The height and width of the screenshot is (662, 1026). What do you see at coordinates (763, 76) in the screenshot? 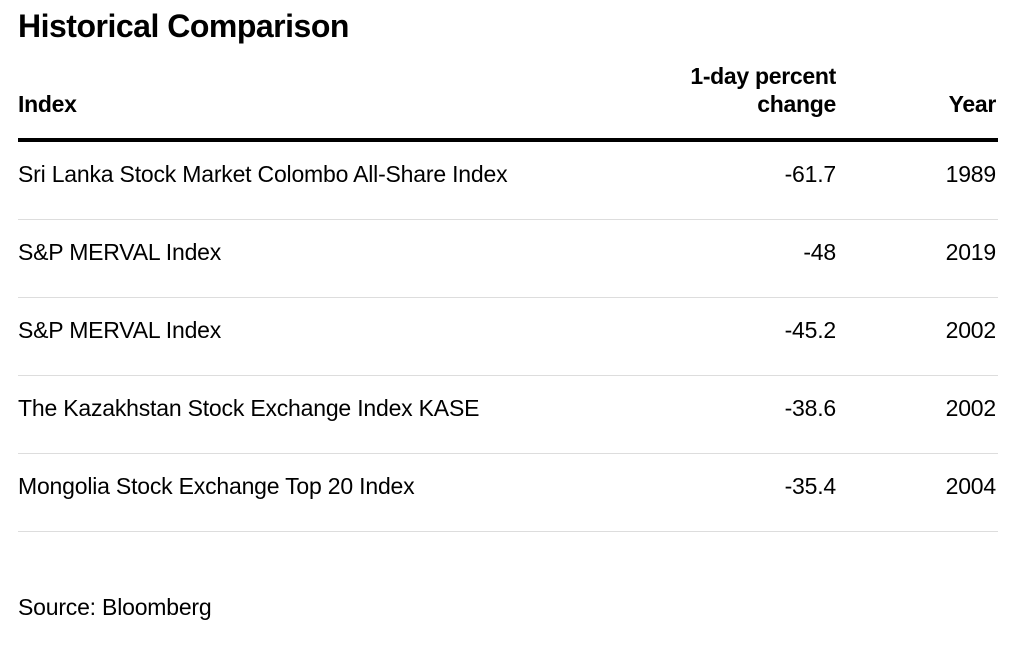
I see `column-header-change-line1: 1-day percent` at bounding box center [763, 76].